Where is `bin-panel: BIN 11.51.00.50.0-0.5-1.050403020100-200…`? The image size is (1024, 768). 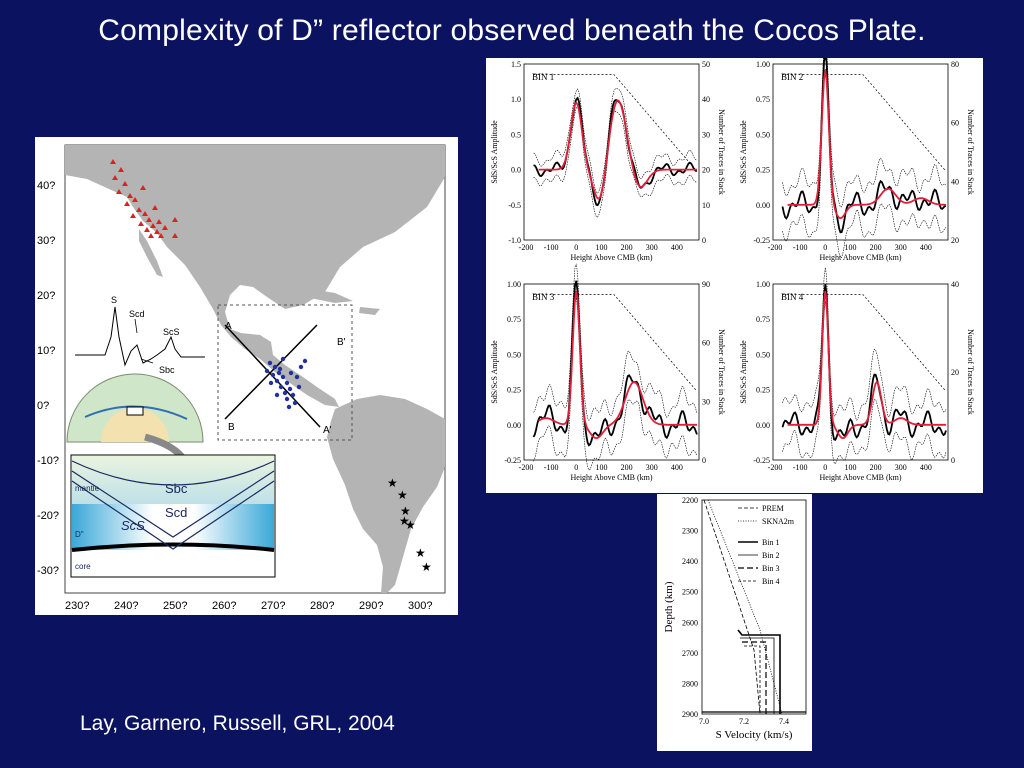 bin-panel: BIN 11.51.00.50.0-0.5-1.050403020100-200… is located at coordinates (608, 161).